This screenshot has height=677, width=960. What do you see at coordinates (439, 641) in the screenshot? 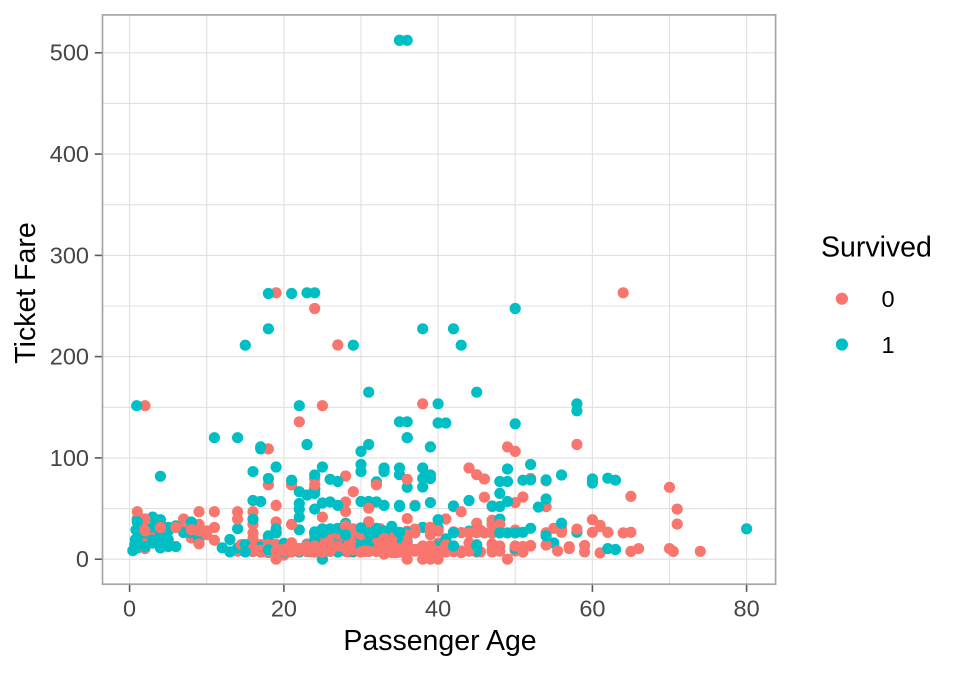
I see `svg-text: Passenger Age` at bounding box center [439, 641].